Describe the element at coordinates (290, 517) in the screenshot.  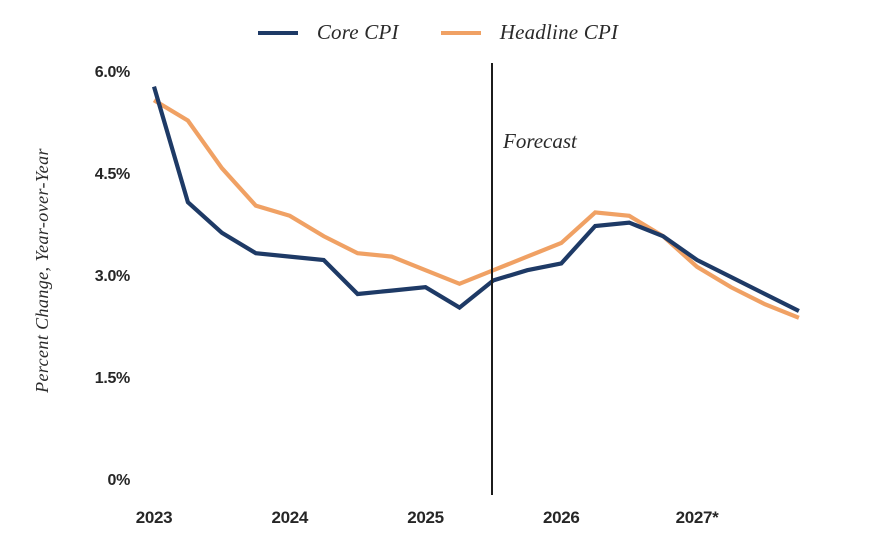
I see `x-tick-label: 2024` at that location.